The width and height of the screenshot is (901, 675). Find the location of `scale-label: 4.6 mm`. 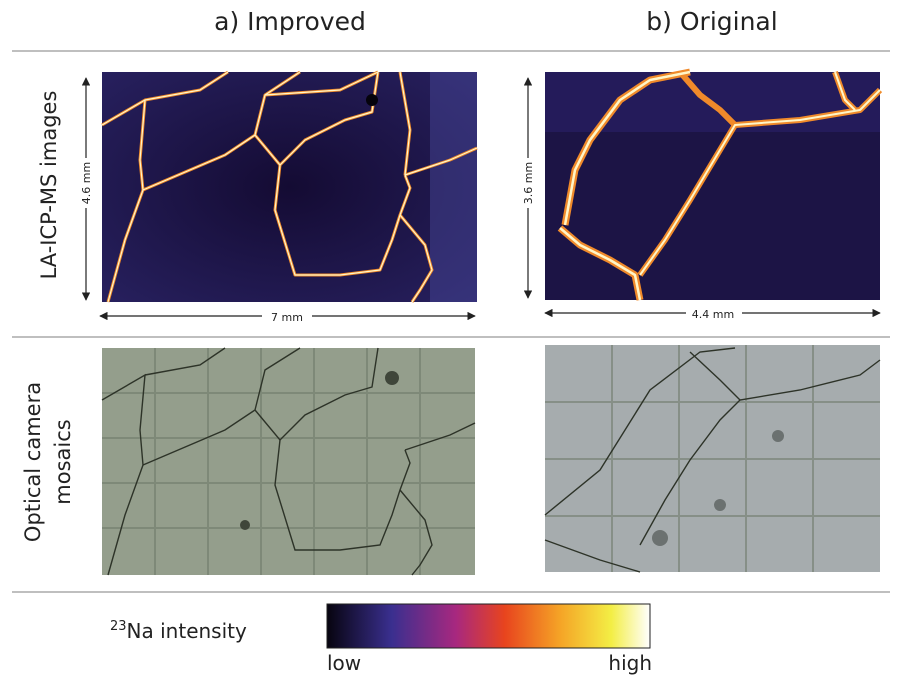

scale-label: 4.6 mm is located at coordinates (86, 183).